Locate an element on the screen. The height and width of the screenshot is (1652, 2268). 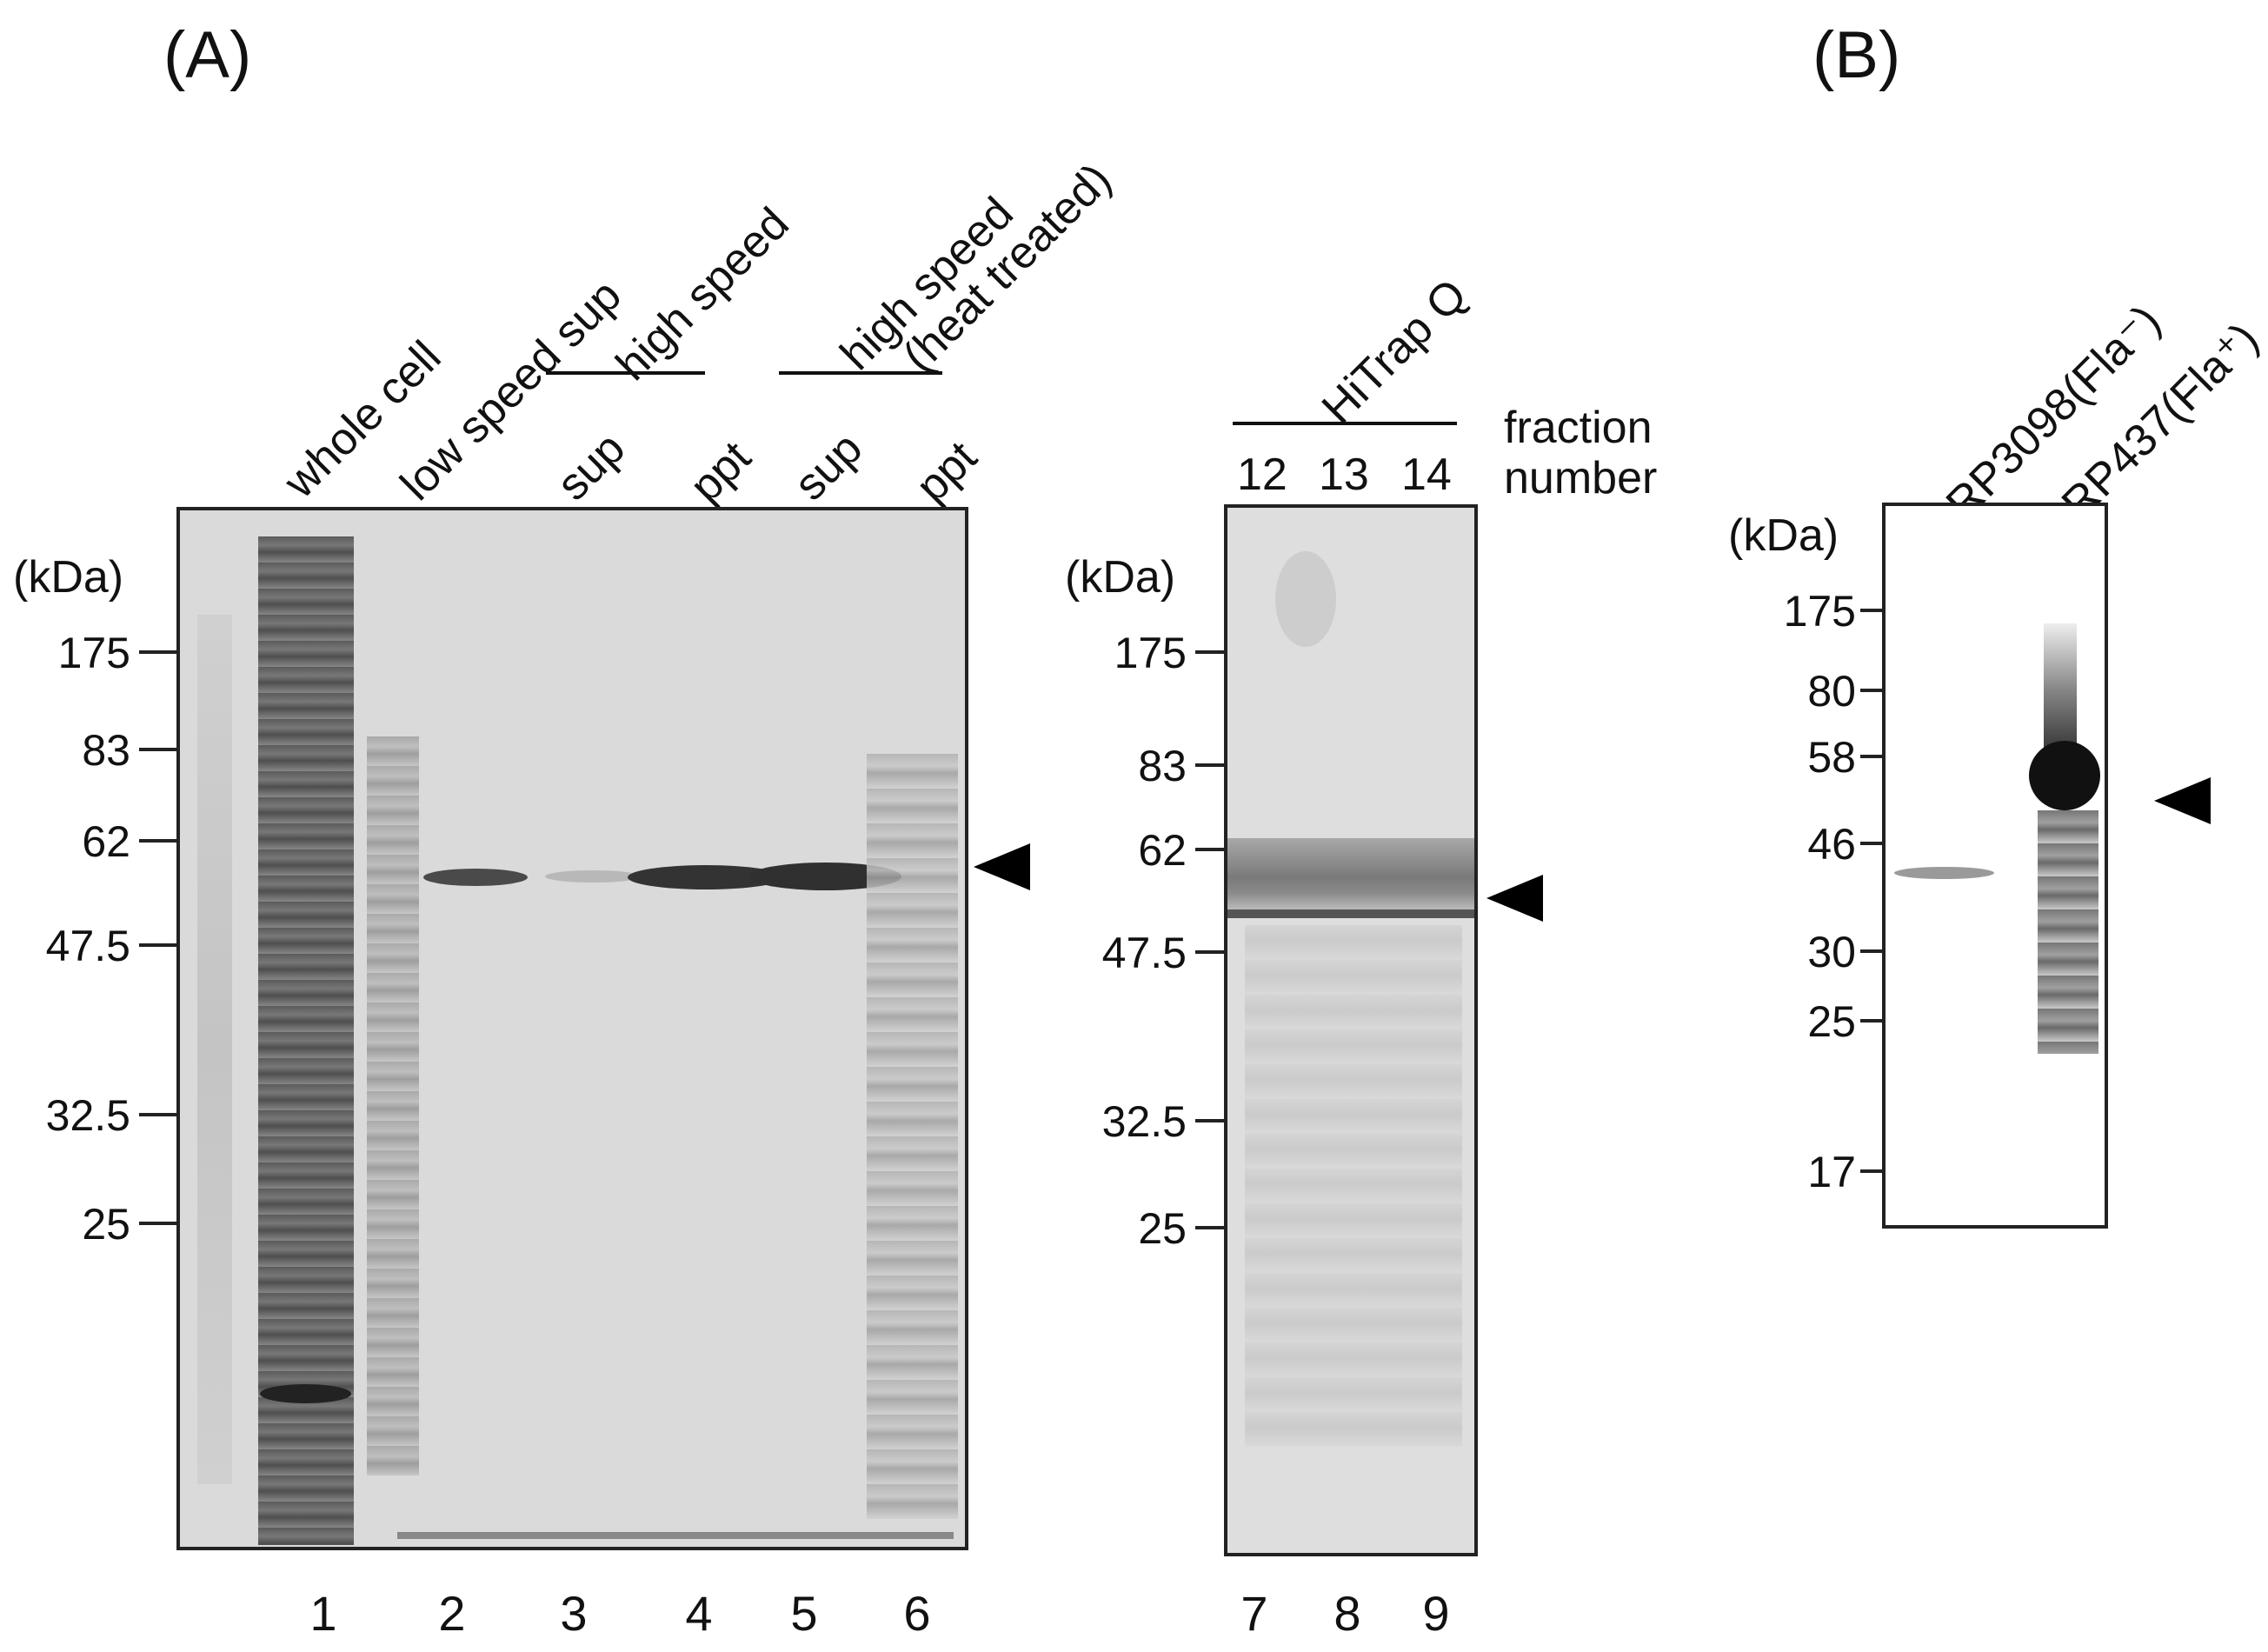
gel1-marker-32-5: 32.5 is located at coordinates (87, 1115).